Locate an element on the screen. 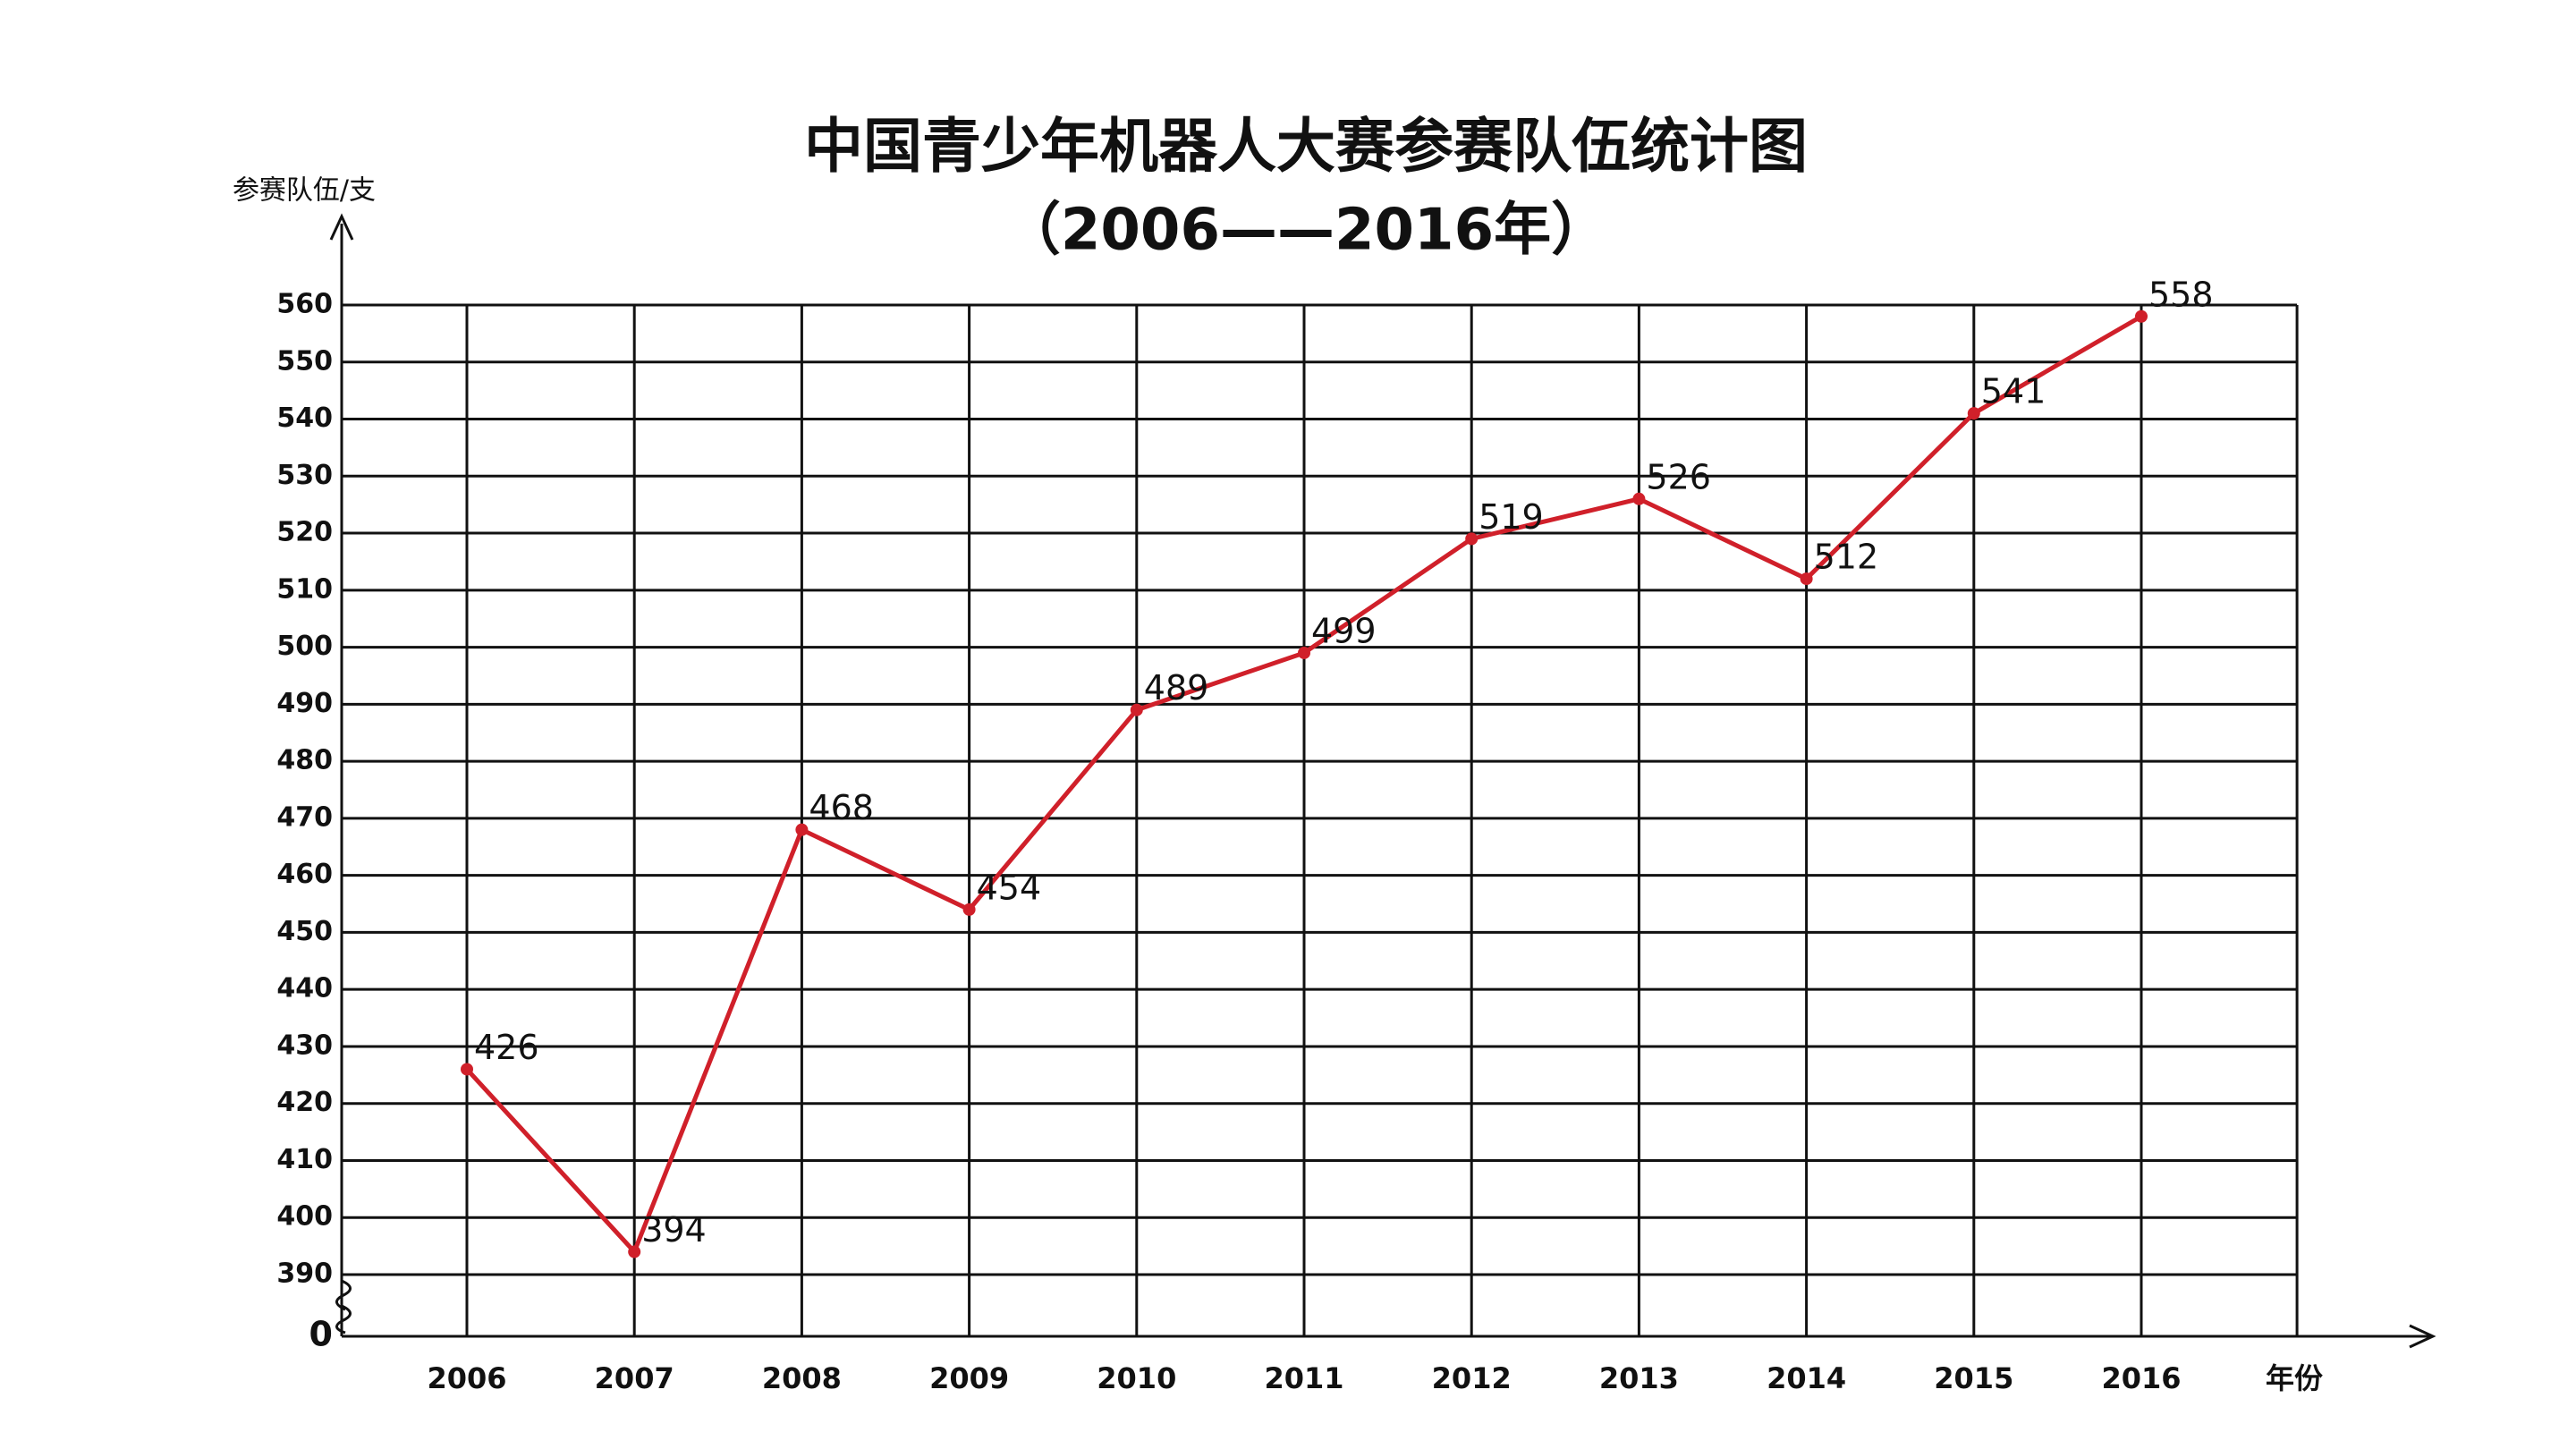 This screenshot has height=1449, width=2576. data-label: 499 is located at coordinates (1344, 630).